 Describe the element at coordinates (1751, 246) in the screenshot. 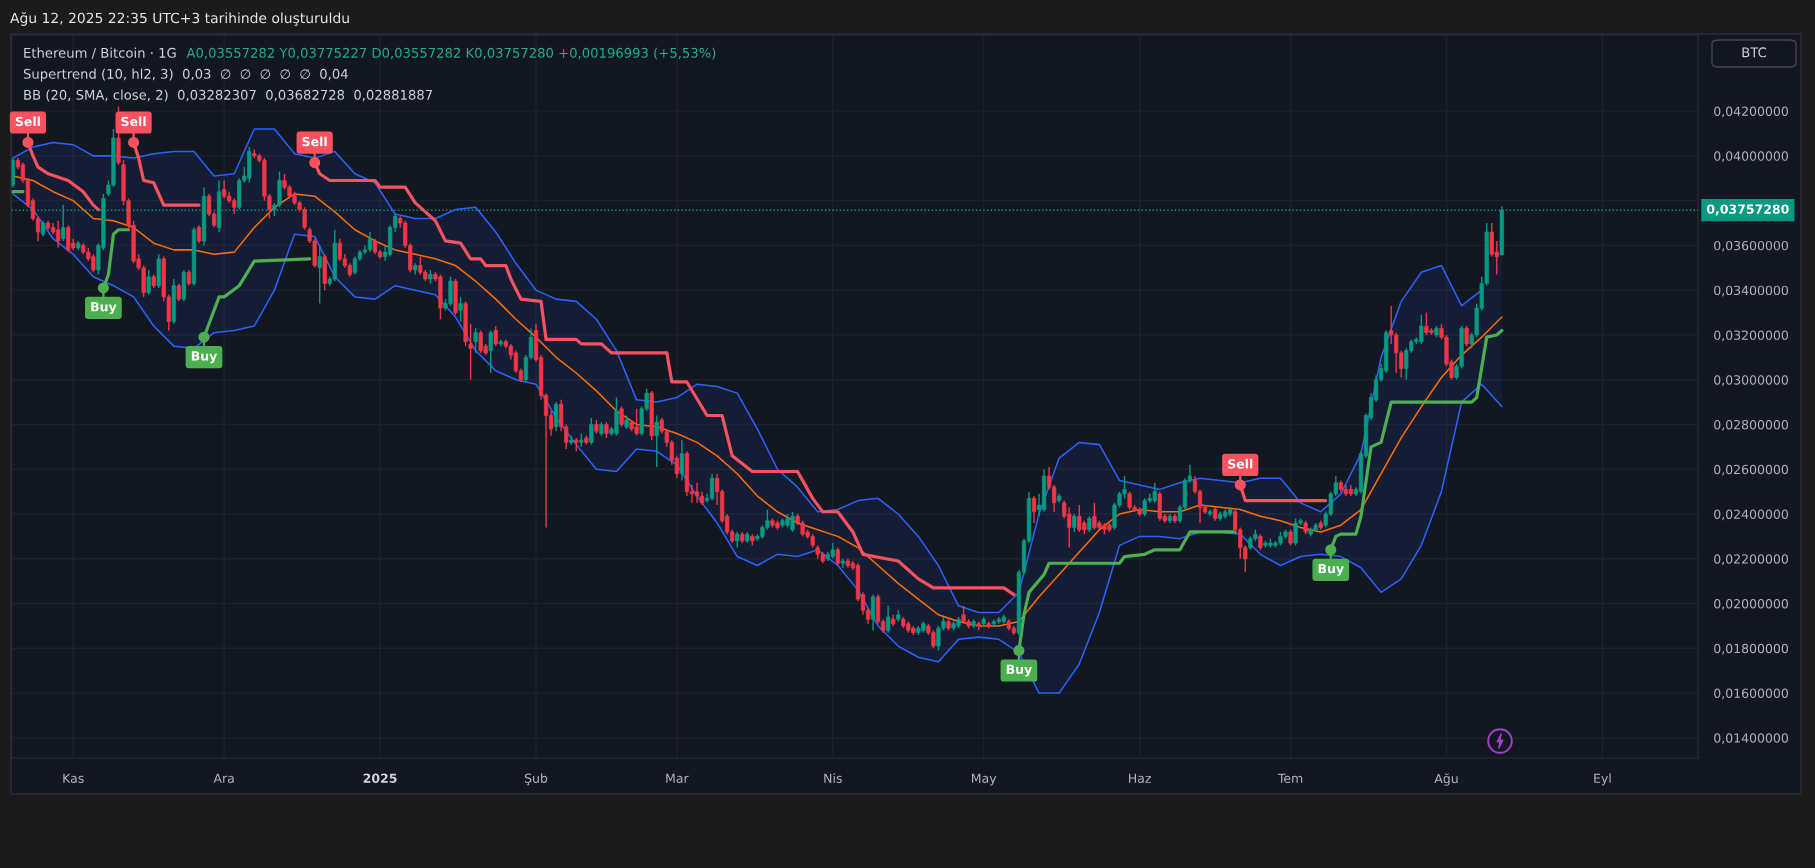

I see `y-tick-label: 0,03600000` at that location.